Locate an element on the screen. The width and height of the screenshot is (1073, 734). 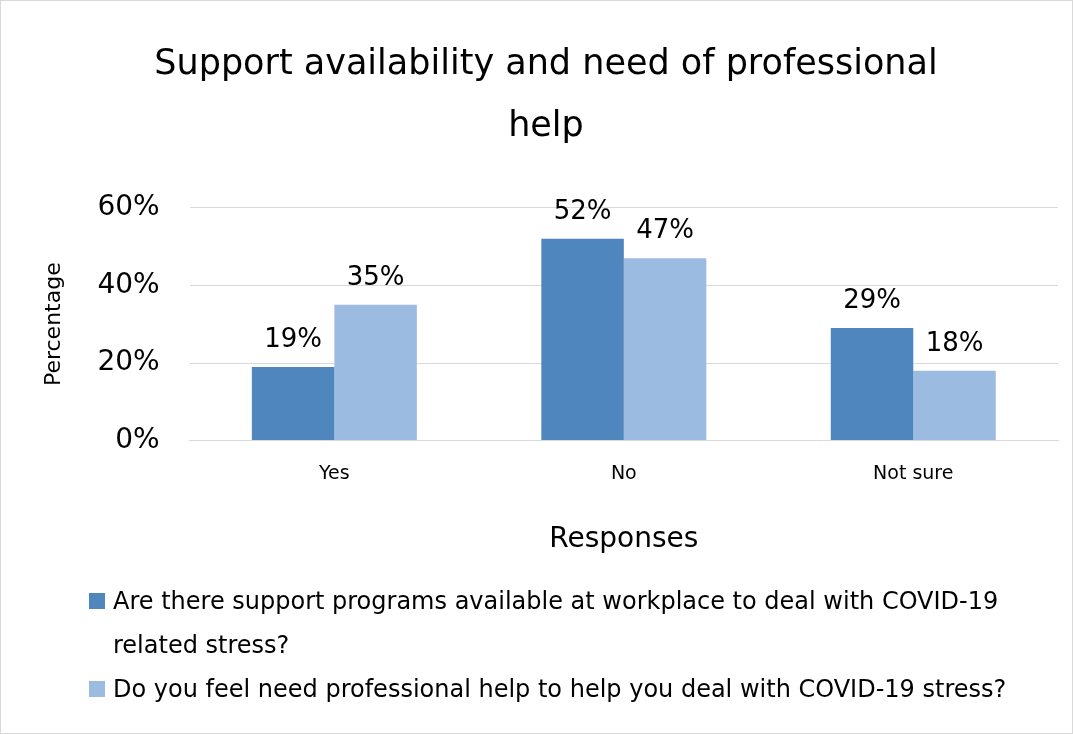
legend-label: Are there support programs available at workplace to deal with COVID-19 related stress? is located at coordinates (556, 623).